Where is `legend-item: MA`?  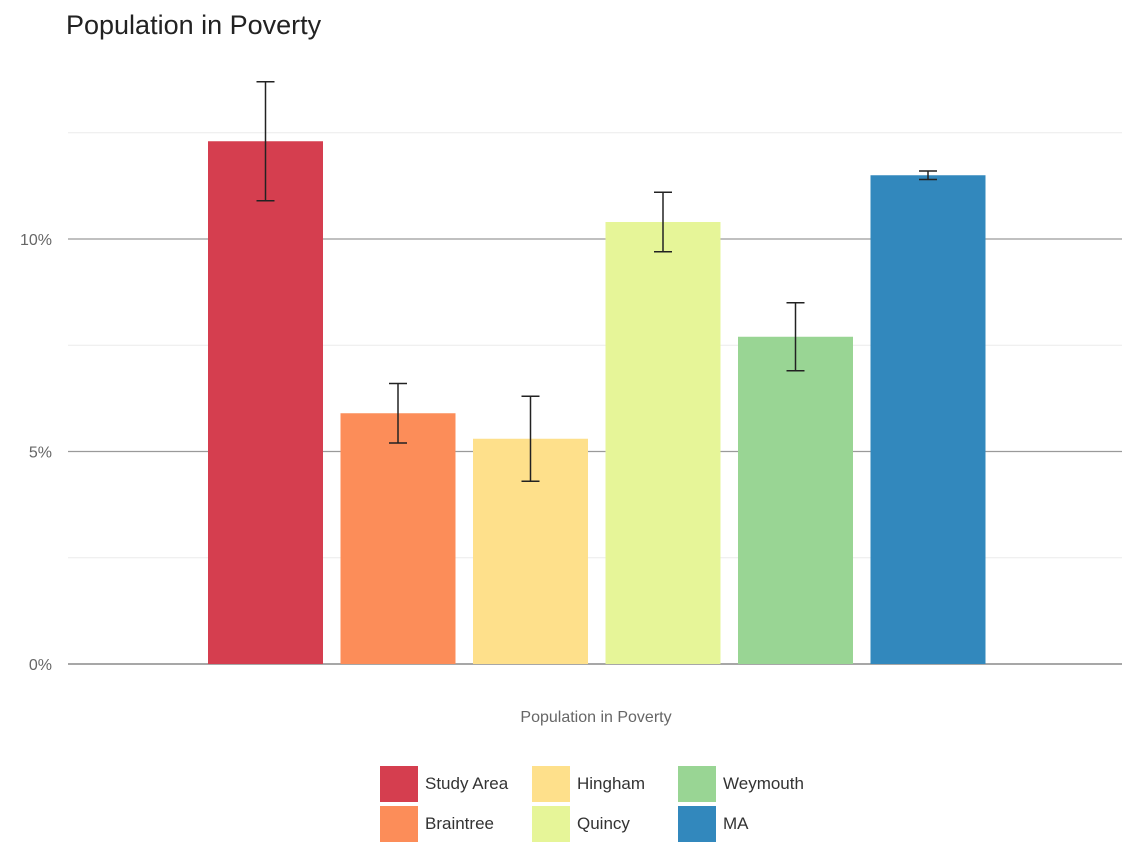
legend-item: MA is located at coordinates (713, 824).